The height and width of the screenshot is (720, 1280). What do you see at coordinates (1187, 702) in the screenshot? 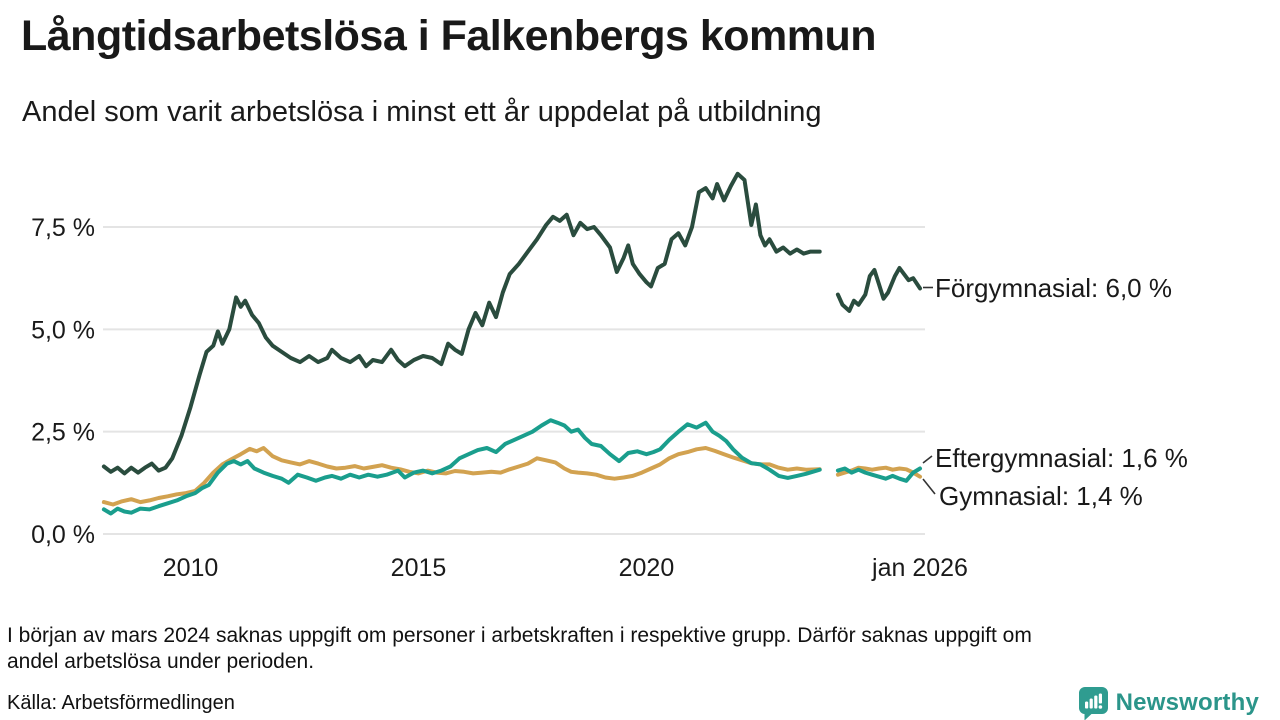
I see `newsworthy-wordmark: Newsworthy` at bounding box center [1187, 702].